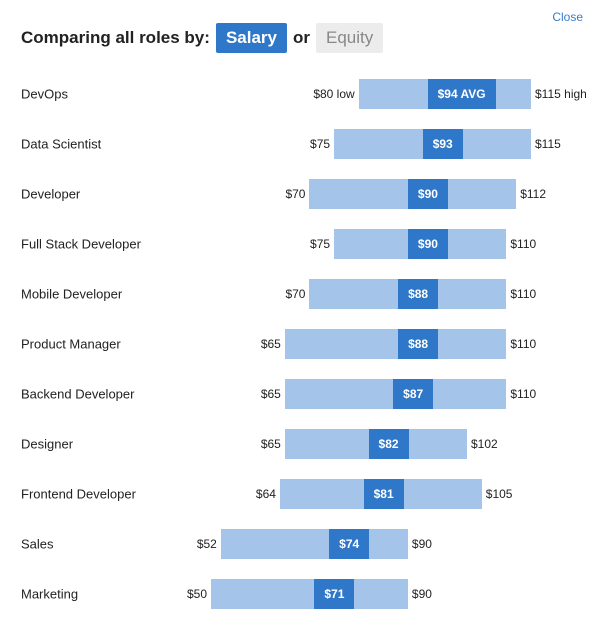 This screenshot has height=623, width=597. Describe the element at coordinates (78, 394) in the screenshot. I see `role-label: Backend Developer` at that location.